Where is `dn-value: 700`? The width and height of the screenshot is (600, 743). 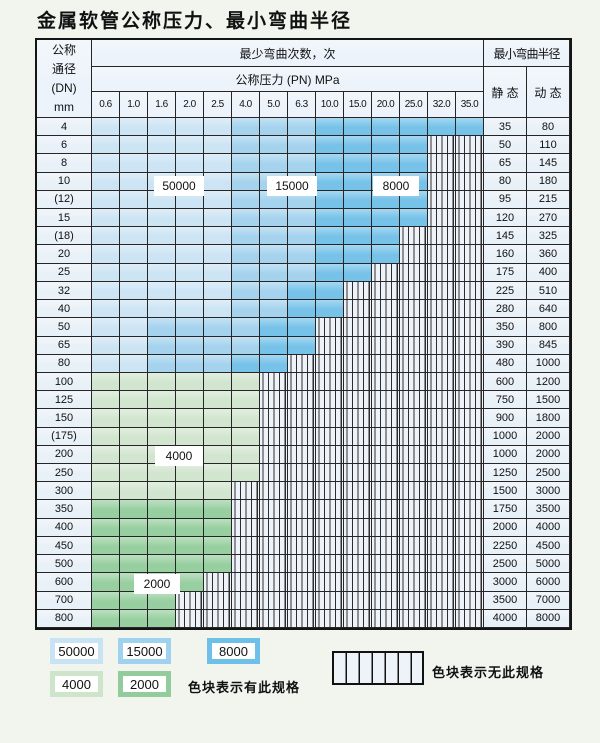
dn-value: 700 is located at coordinates (64, 600).